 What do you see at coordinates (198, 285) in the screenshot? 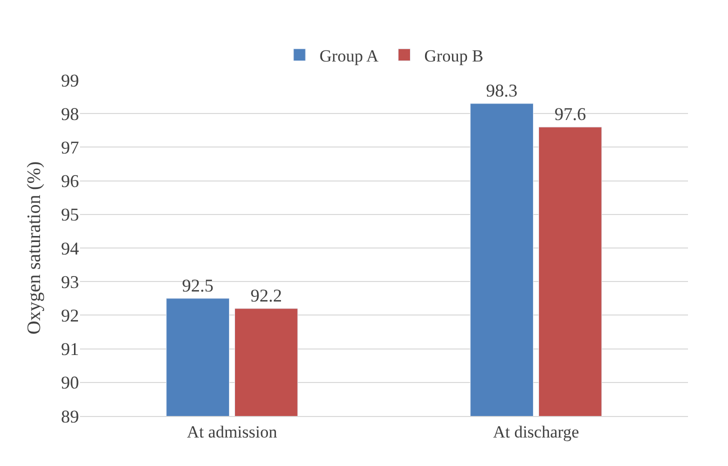
I see `data-label: 92.5` at bounding box center [198, 285].